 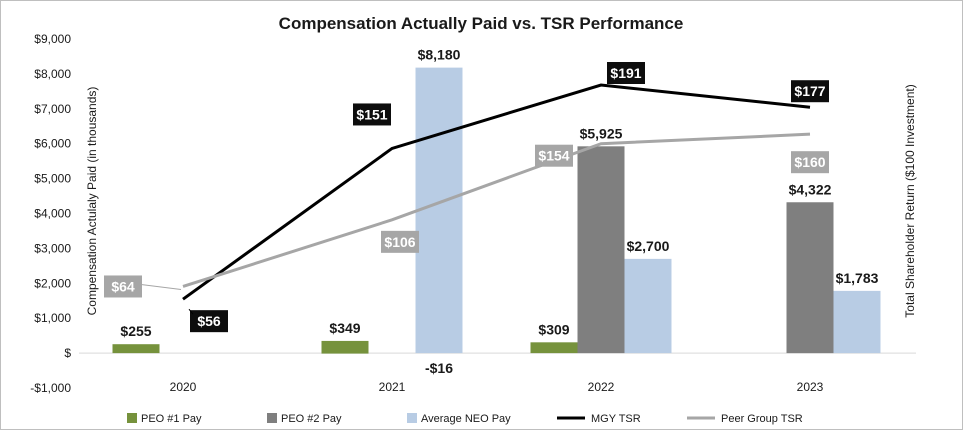 I want to click on y-tick-label: $6,000, so click(x=52, y=144).